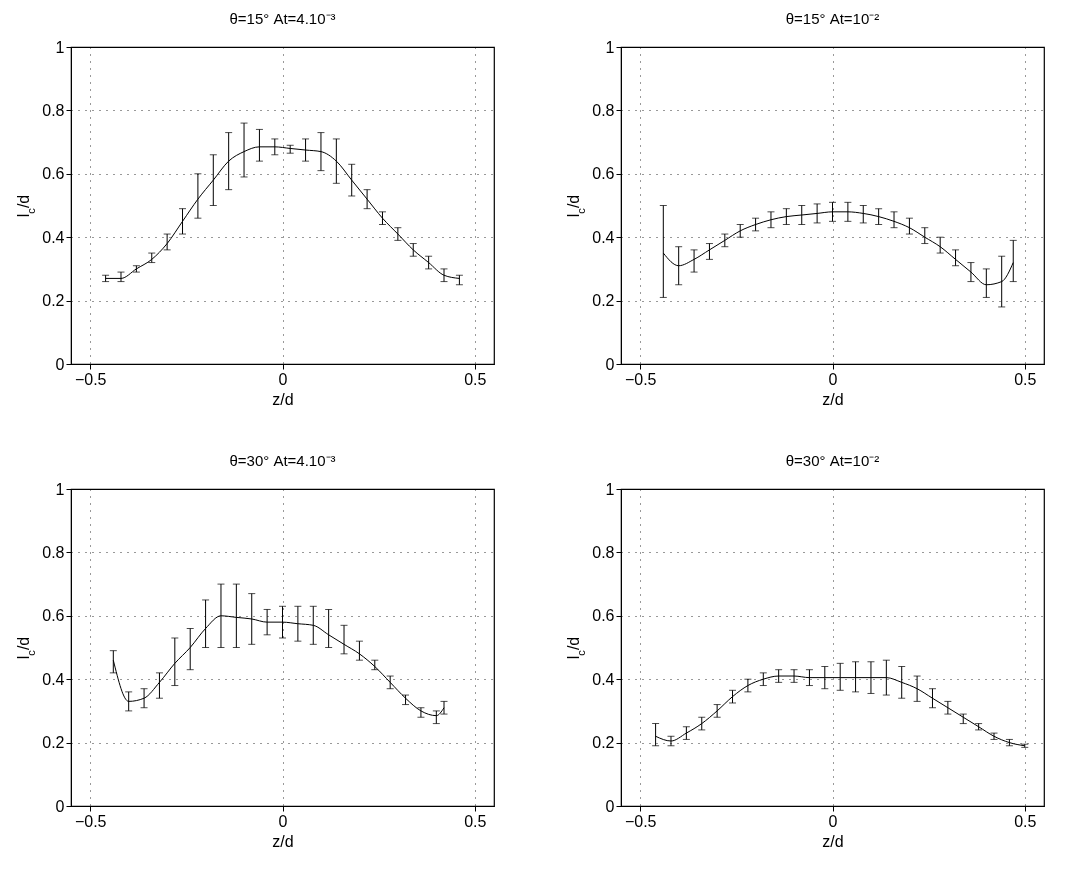 The height and width of the screenshot is (873, 1069). I want to click on chart-title: θ=15° At=10⁻², so click(832, 18).